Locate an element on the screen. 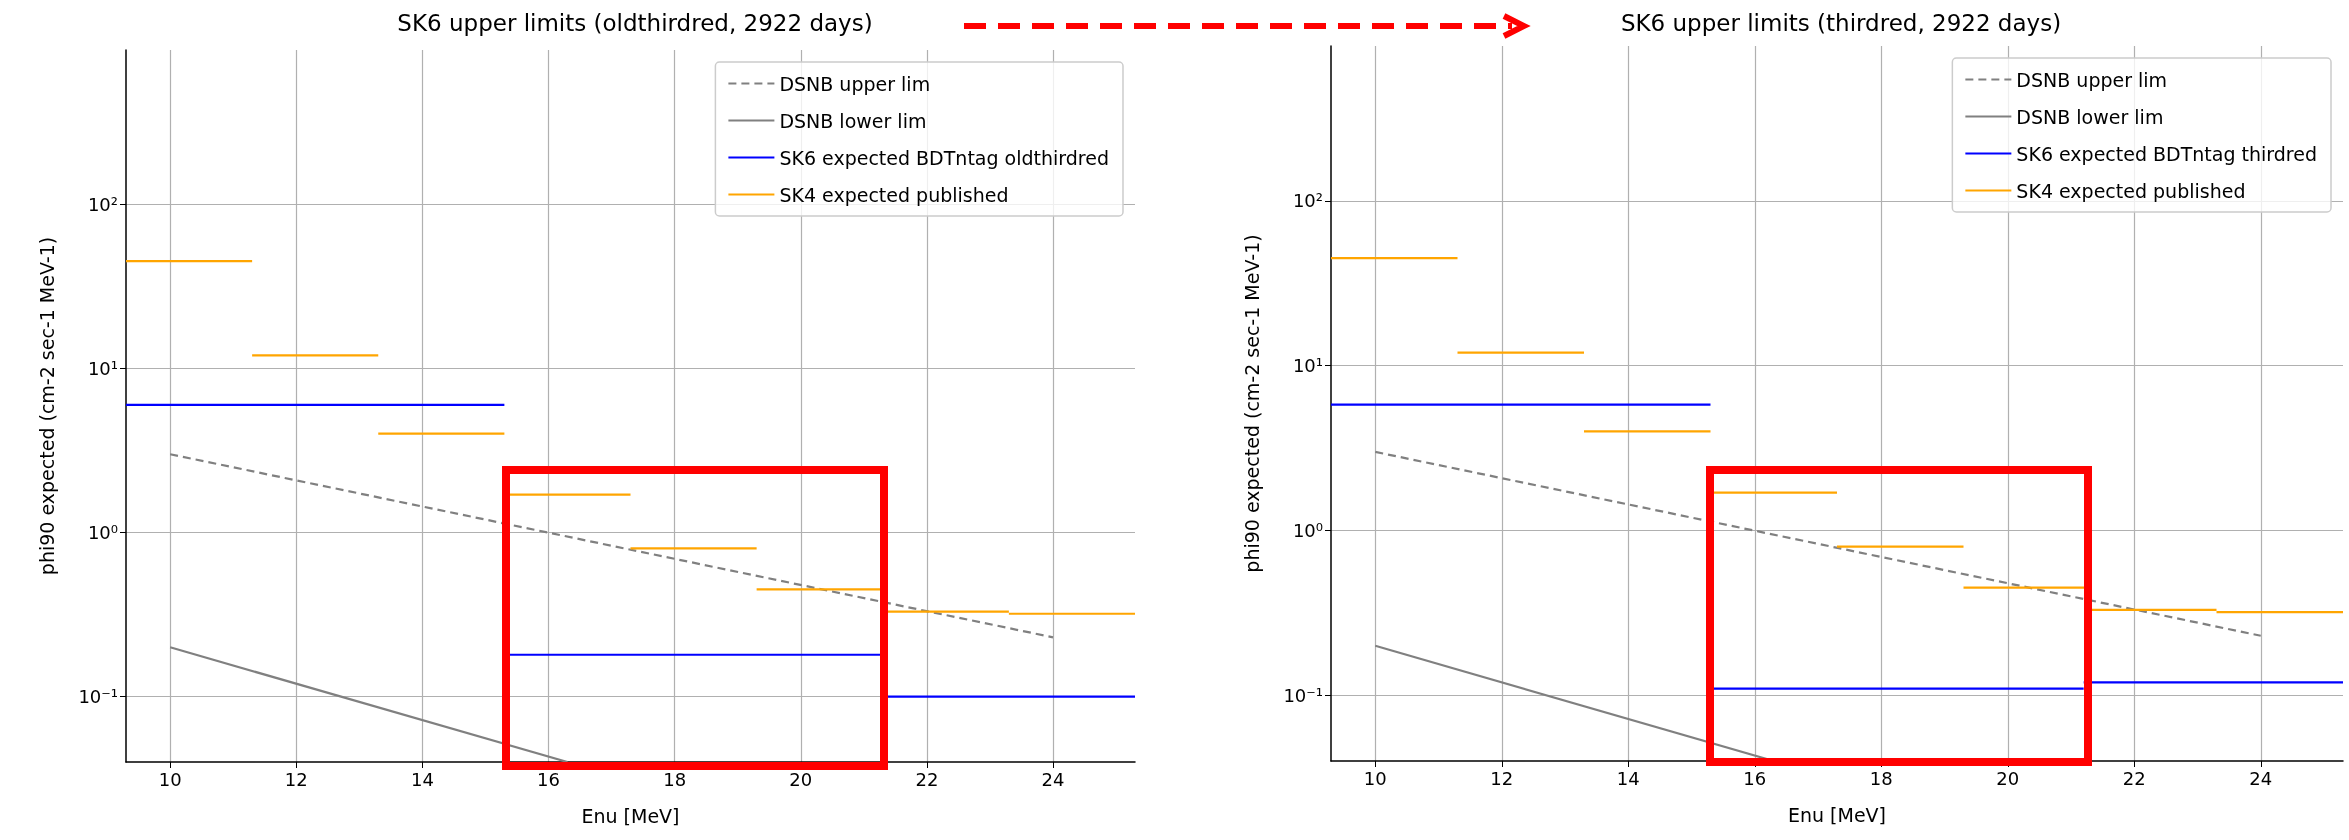 Image resolution: width=2349 pixels, height=840 pixels. chart-title: SK6 upper limits (thirdred, 2922 days) is located at coordinates (1841, 22).